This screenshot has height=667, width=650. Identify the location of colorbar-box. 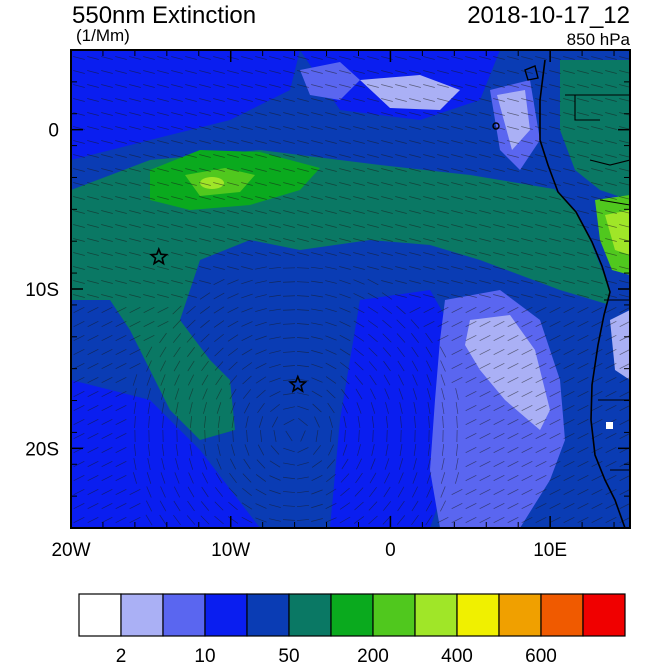
(520, 615).